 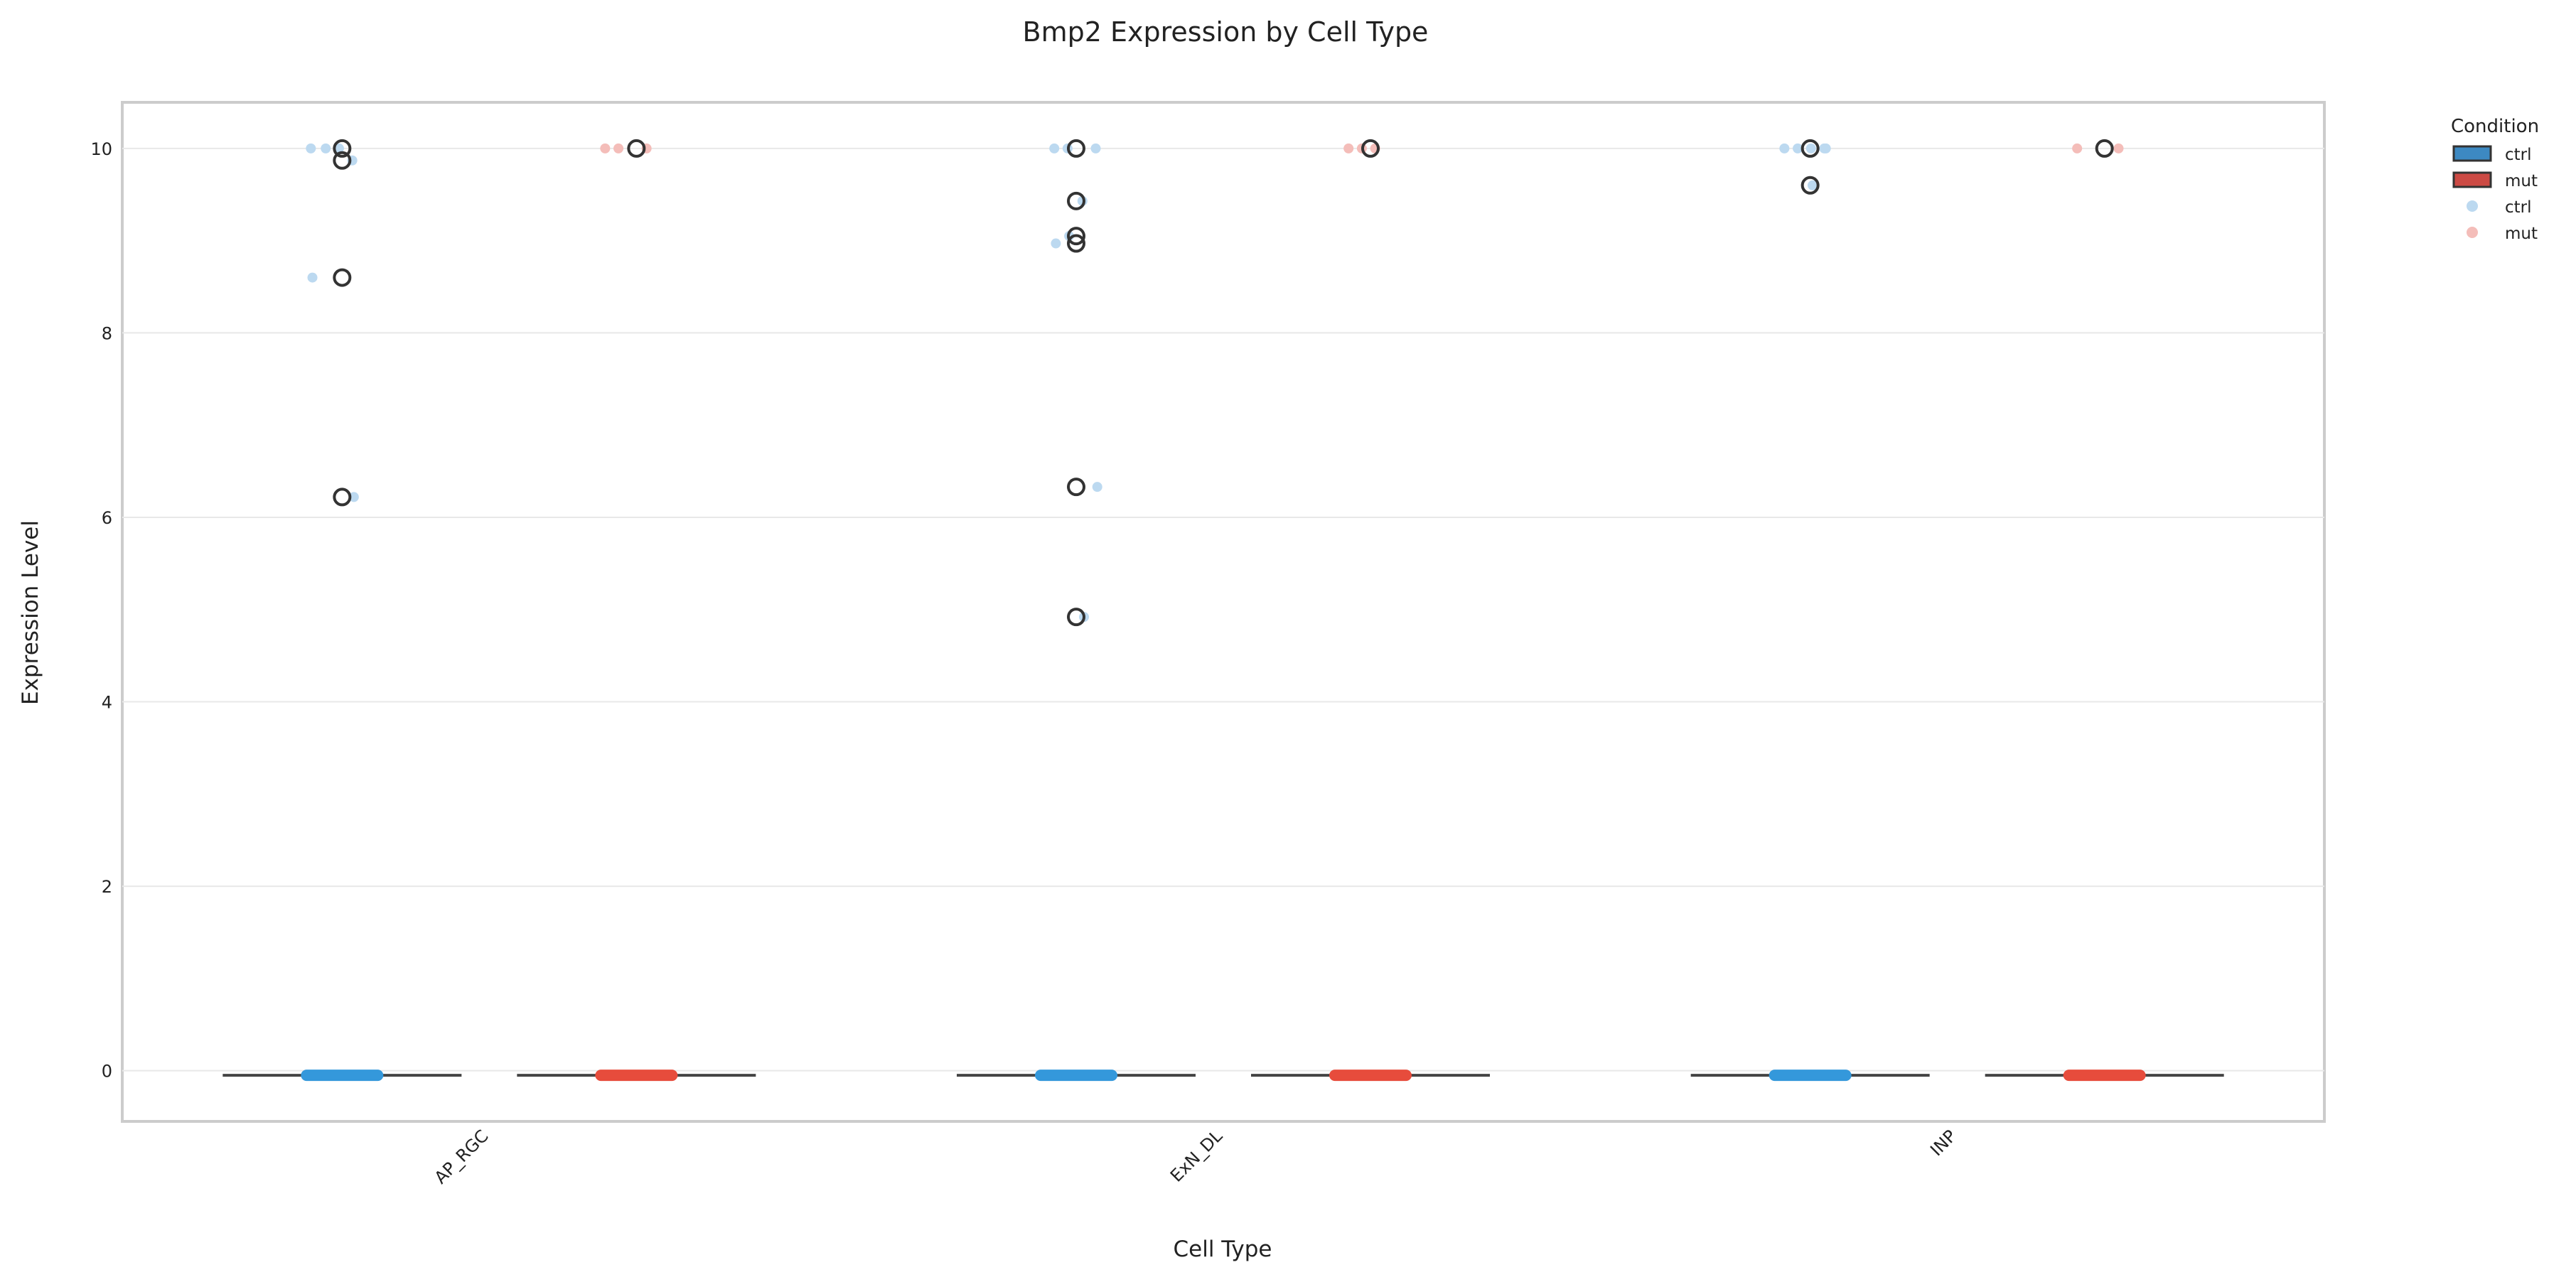 I want to click on x-tick-label: INP, so click(x=1943, y=1143).